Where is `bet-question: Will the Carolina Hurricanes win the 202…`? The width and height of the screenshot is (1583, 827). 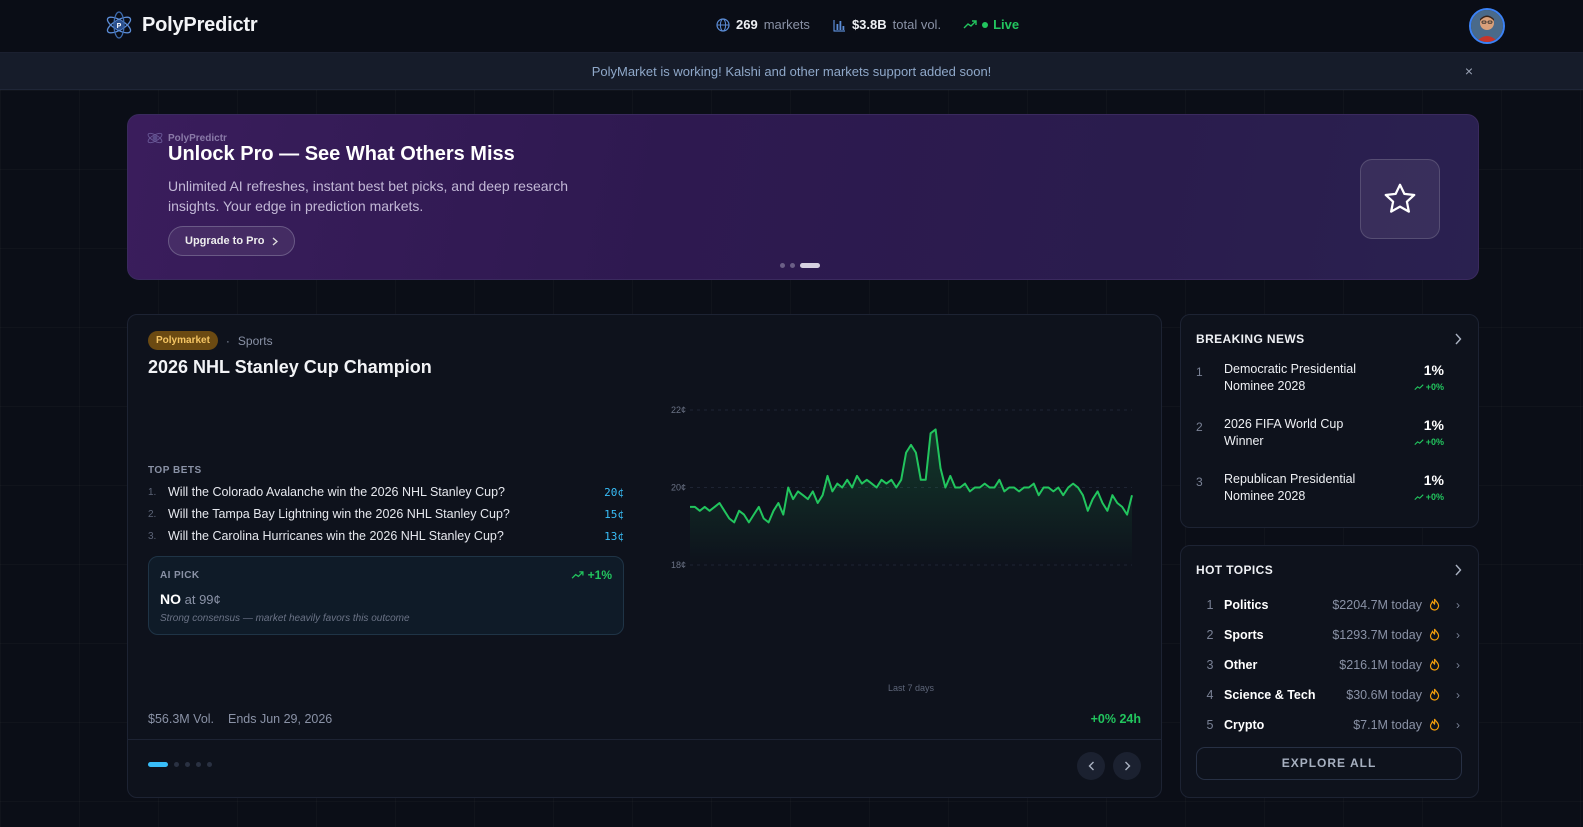
bet-question: Will the Carolina Hurricanes win the 202… is located at coordinates (336, 536).